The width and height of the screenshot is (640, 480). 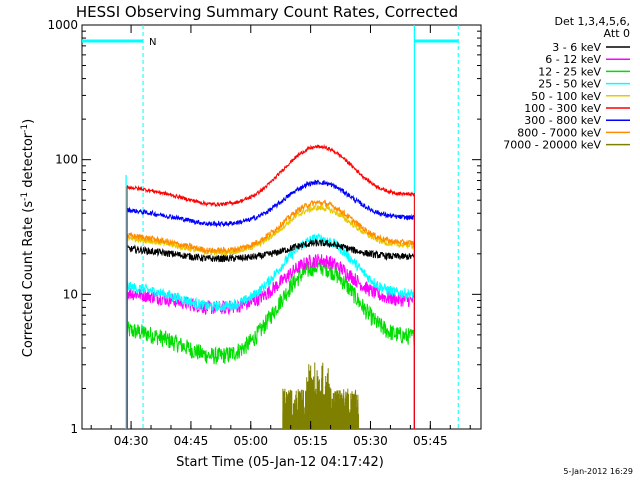 I want to click on legend-entry: 800 - 7000 keV, so click(x=573, y=132).